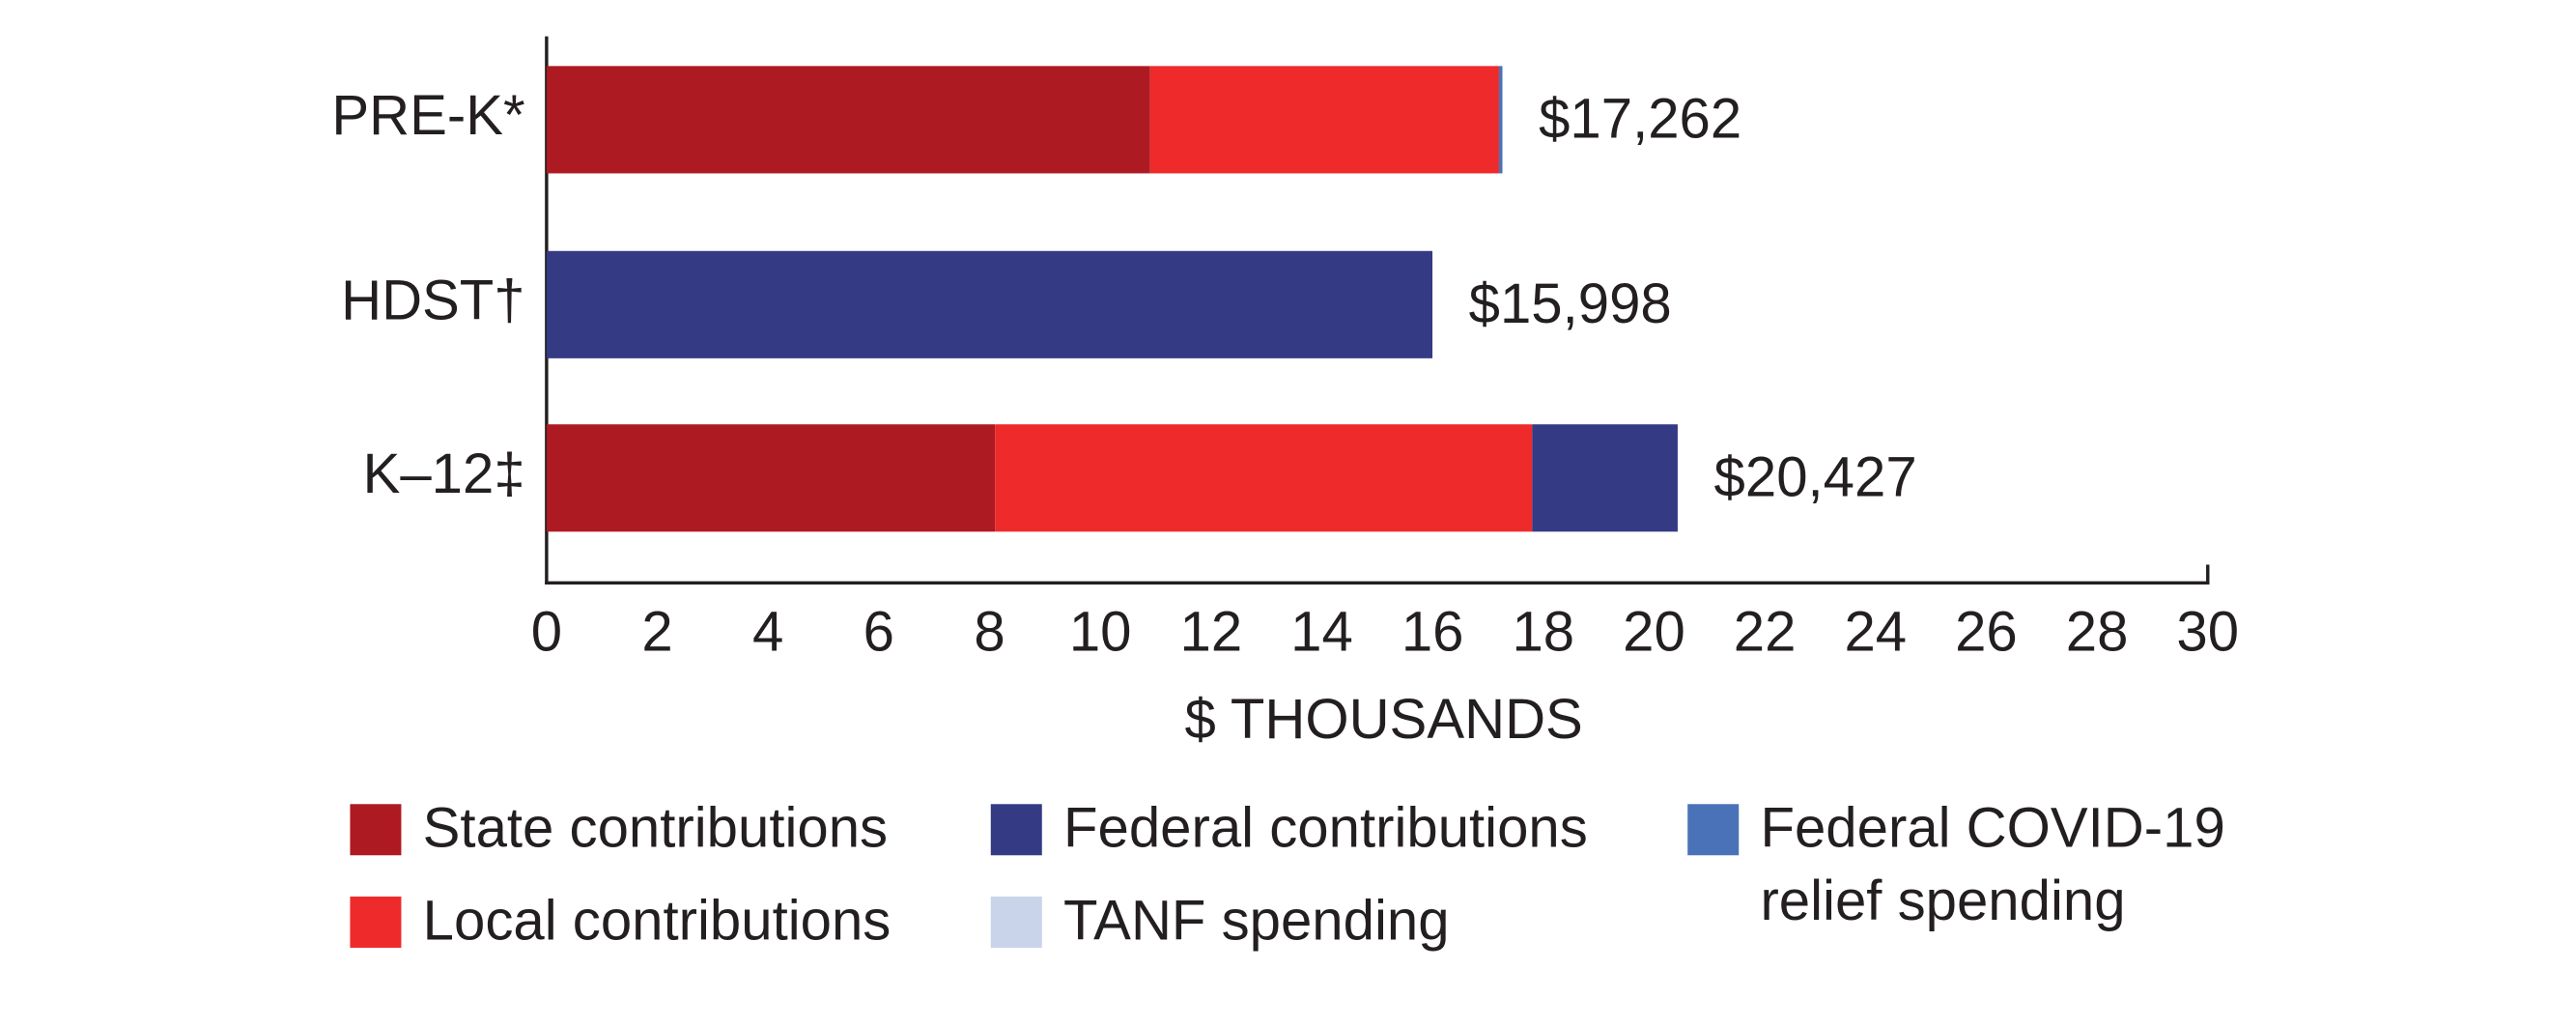 Image resolution: width=2576 pixels, height=1027 pixels. I want to click on legend-label: State contributions, so click(655, 829).